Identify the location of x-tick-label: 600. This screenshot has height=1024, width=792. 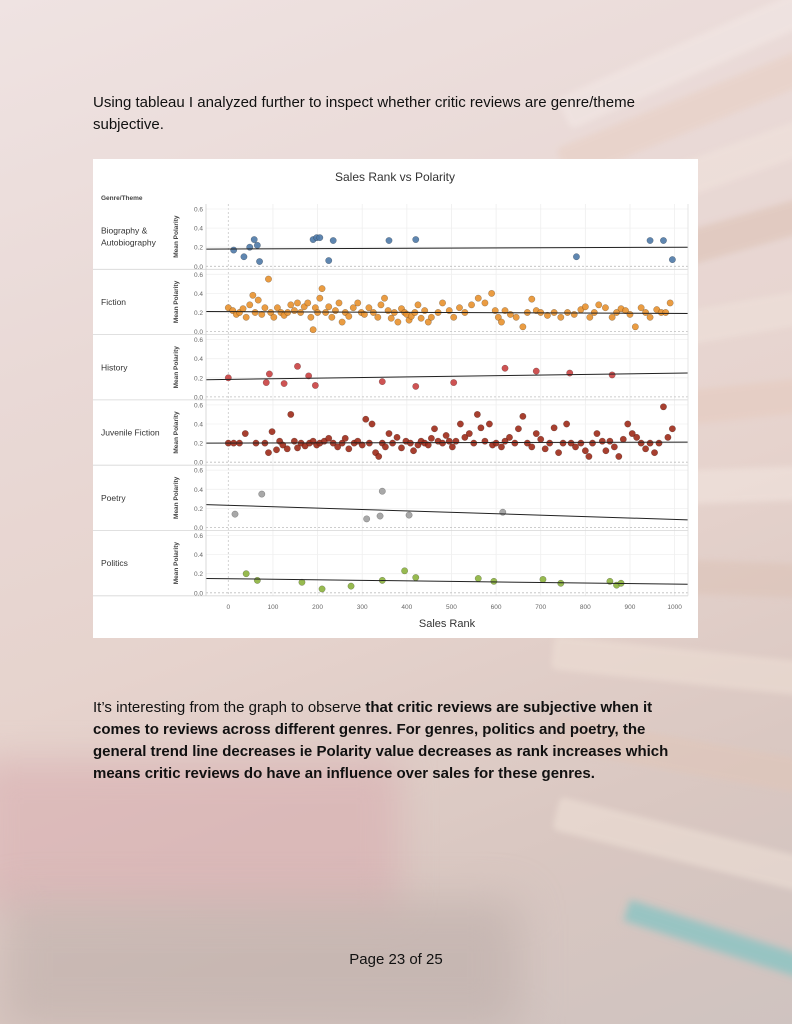
(496, 607).